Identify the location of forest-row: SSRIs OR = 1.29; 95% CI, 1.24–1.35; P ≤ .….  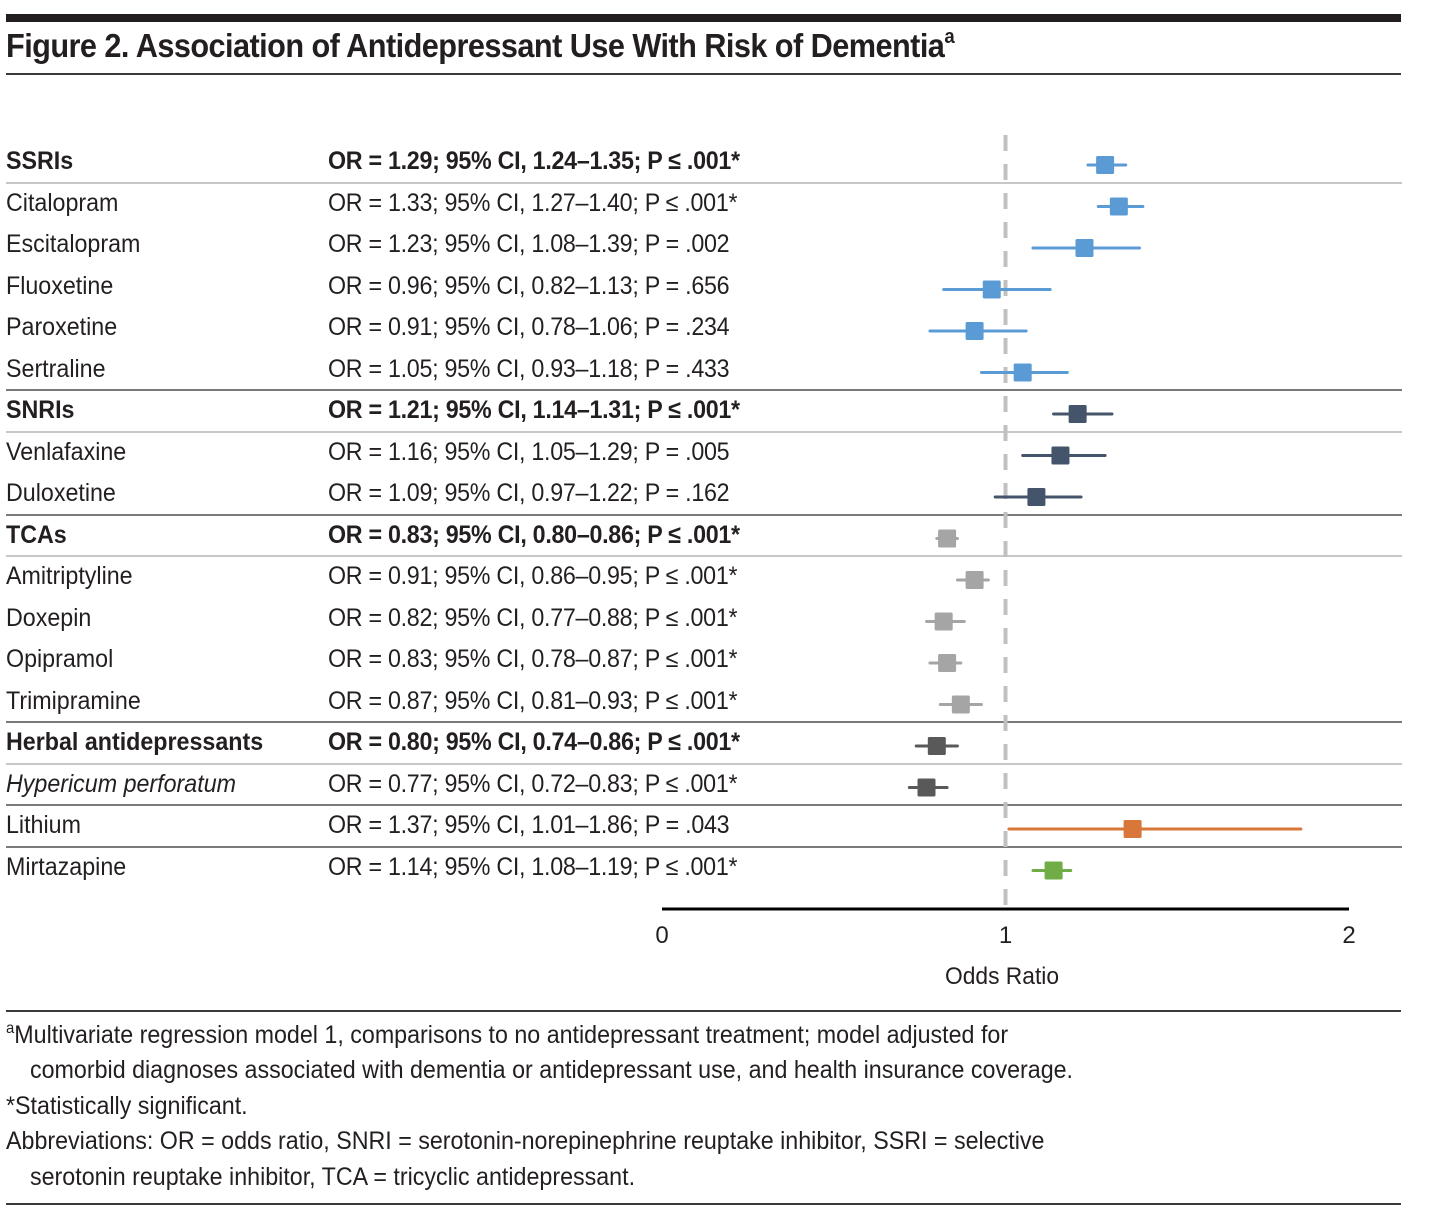
(715, 161).